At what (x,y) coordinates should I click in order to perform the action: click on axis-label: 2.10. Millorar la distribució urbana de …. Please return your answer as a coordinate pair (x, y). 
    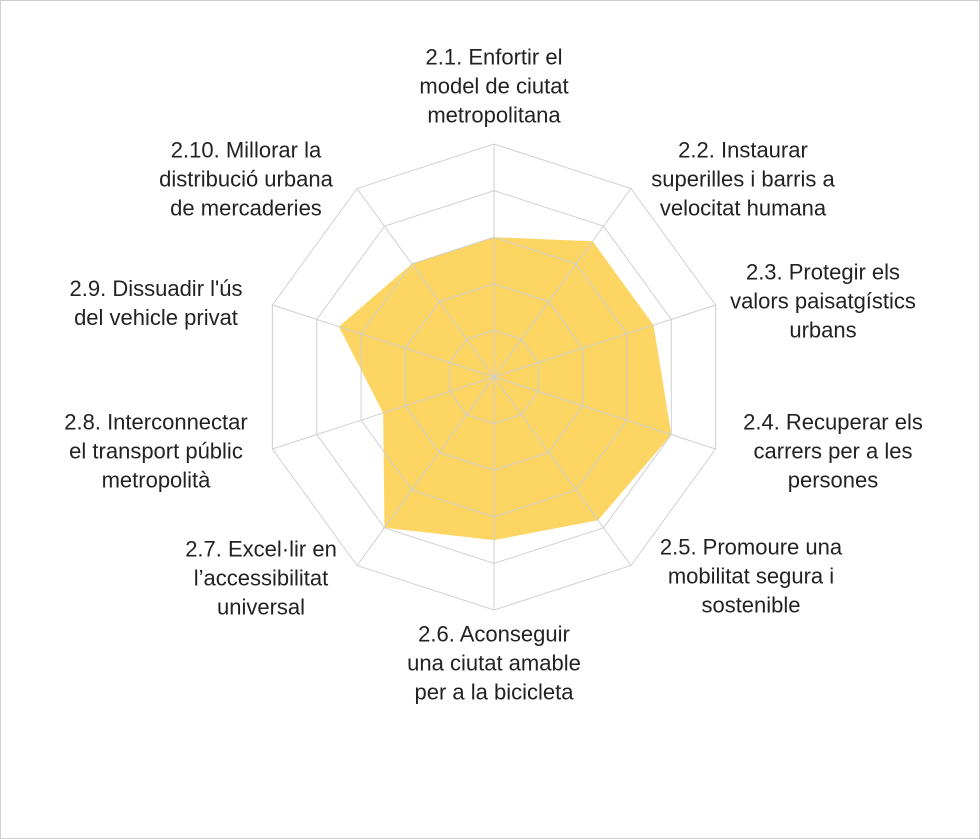
    Looking at the image, I should click on (246, 179).